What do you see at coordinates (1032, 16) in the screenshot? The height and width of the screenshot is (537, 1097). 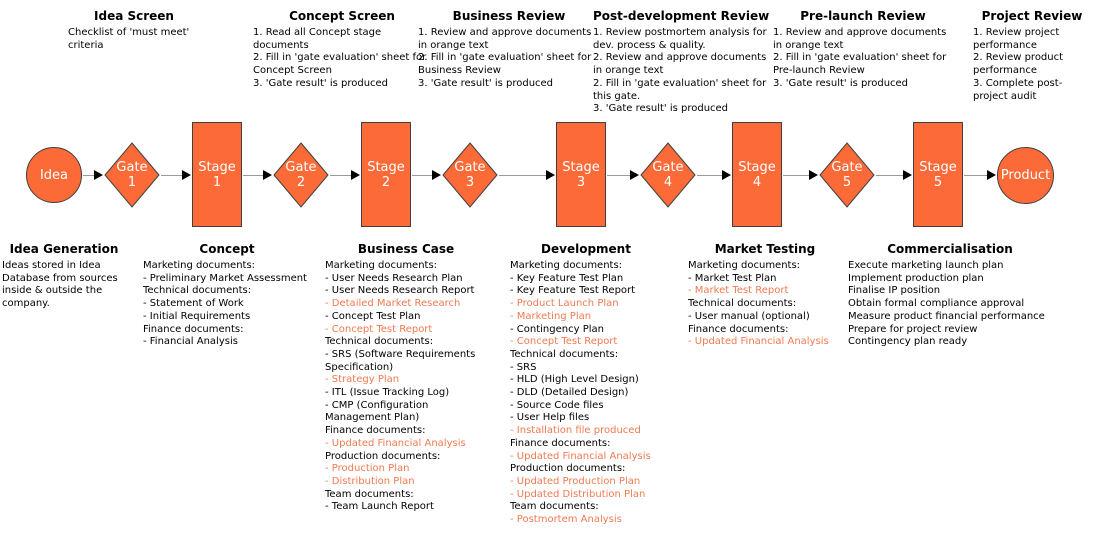 I see `section-title: Project Review` at bounding box center [1032, 16].